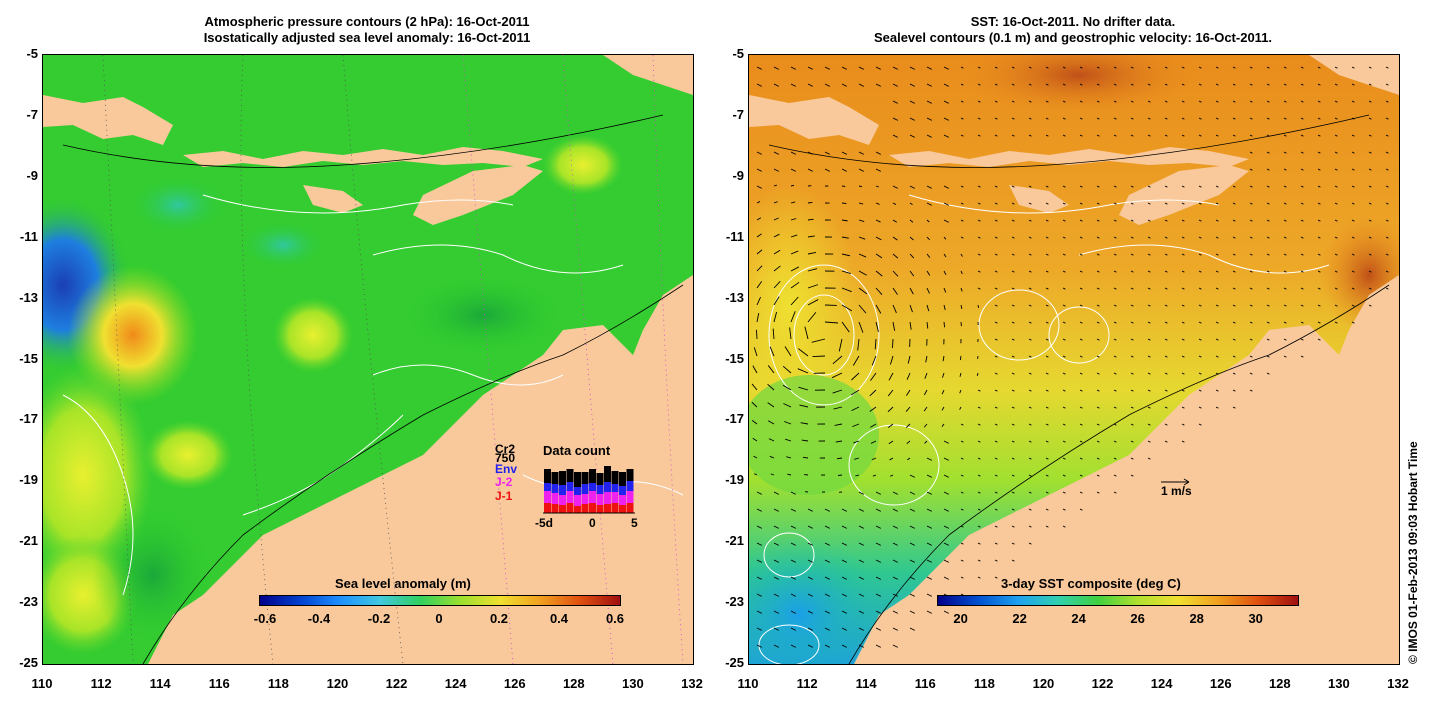  Describe the element at coordinates (1255, 618) in the screenshot. I see `right-colorbar-tick: 30` at that location.